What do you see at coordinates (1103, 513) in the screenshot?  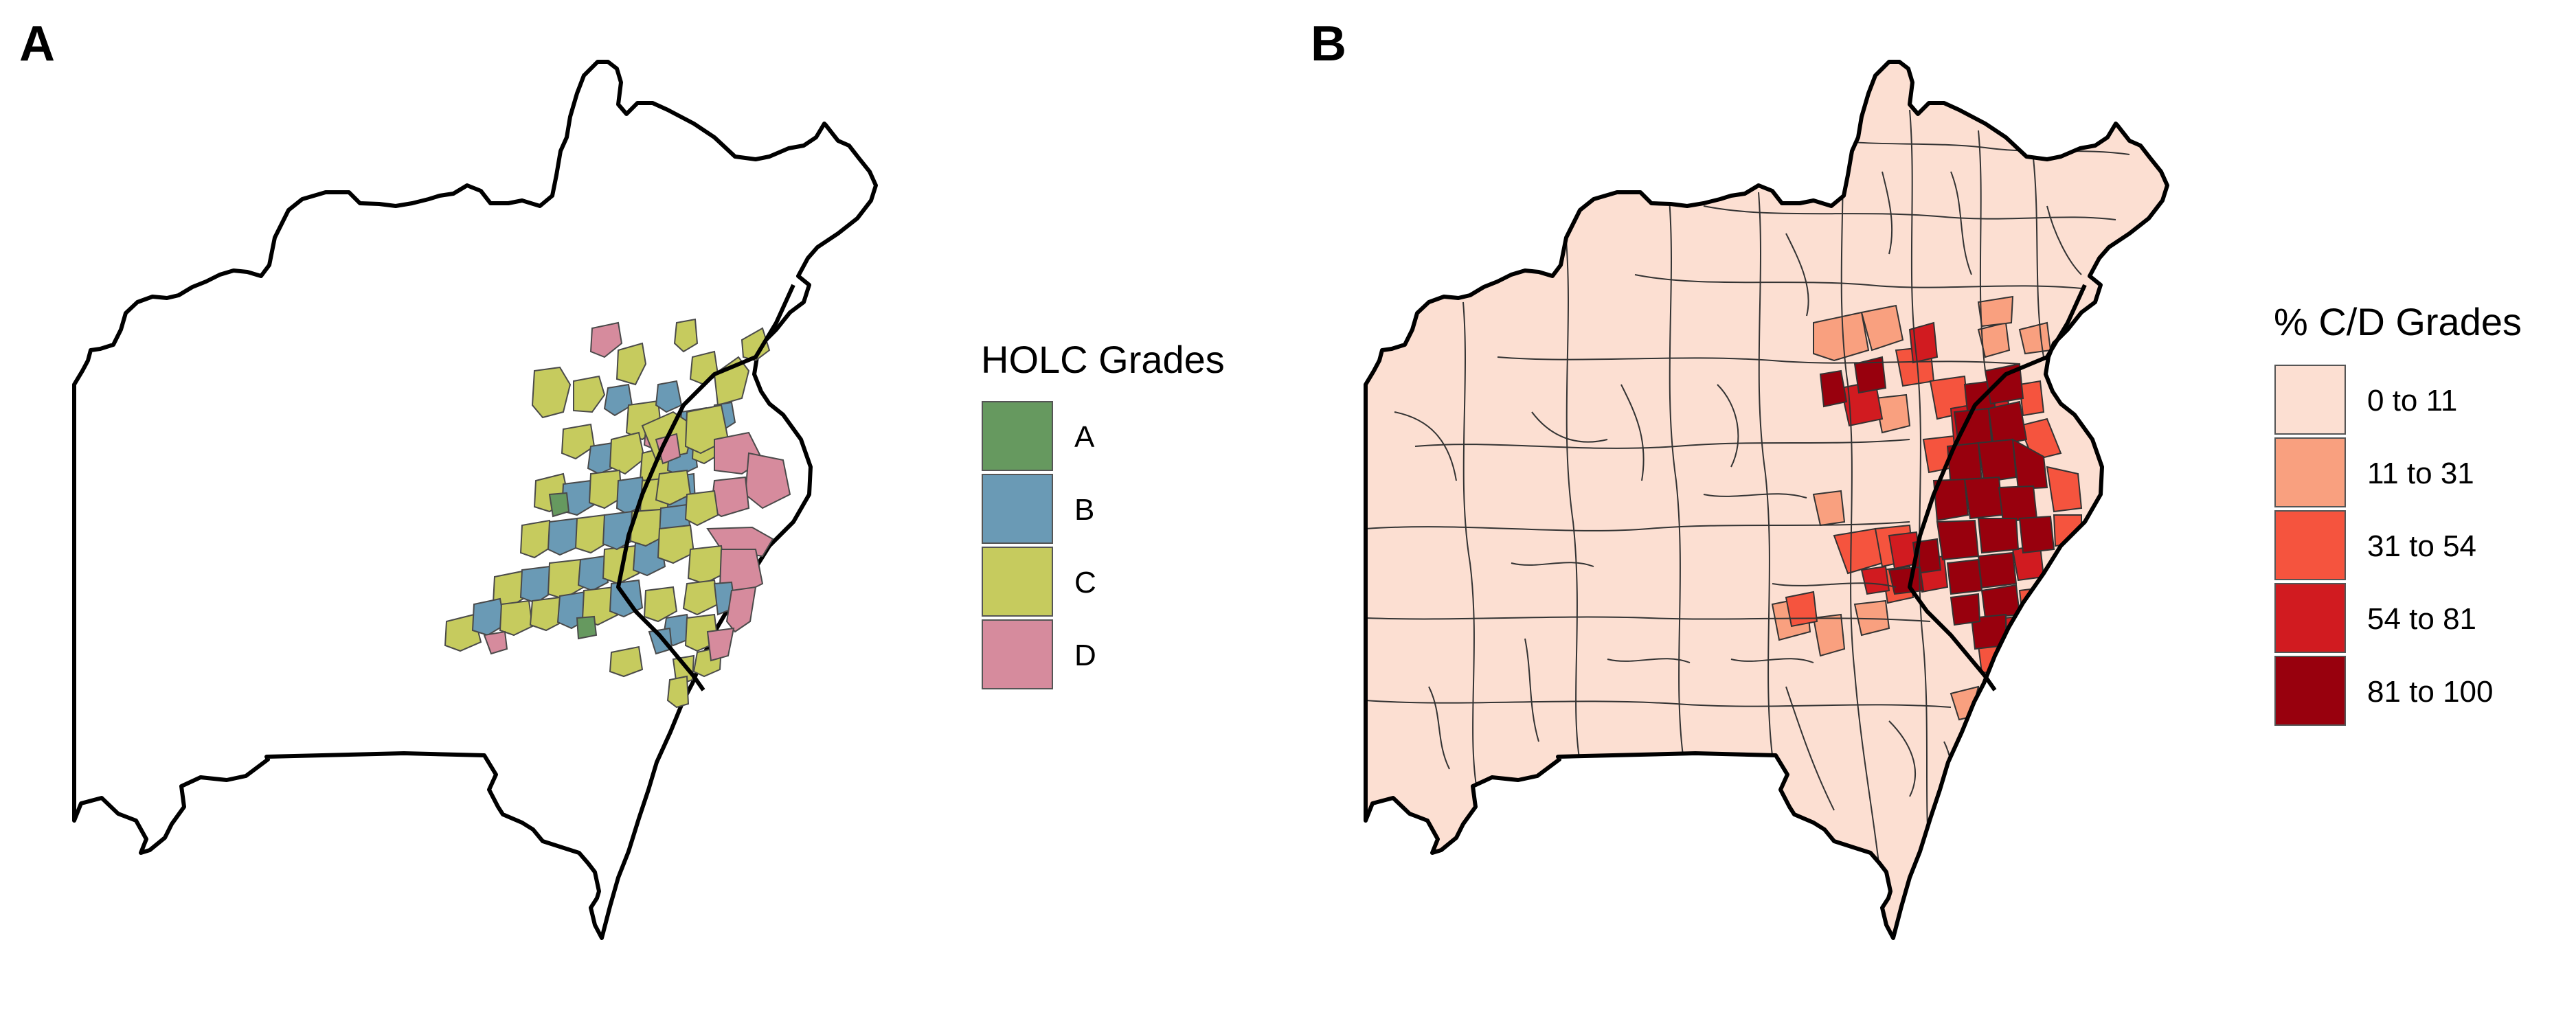 I see `legend-a: HOLC Grades A B C D` at bounding box center [1103, 513].